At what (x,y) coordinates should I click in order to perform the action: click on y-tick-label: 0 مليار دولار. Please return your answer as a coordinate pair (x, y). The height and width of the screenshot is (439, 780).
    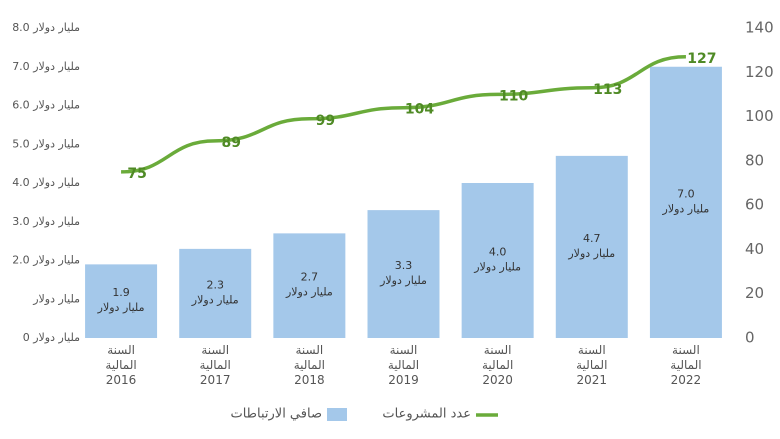
    Looking at the image, I should click on (51, 337).